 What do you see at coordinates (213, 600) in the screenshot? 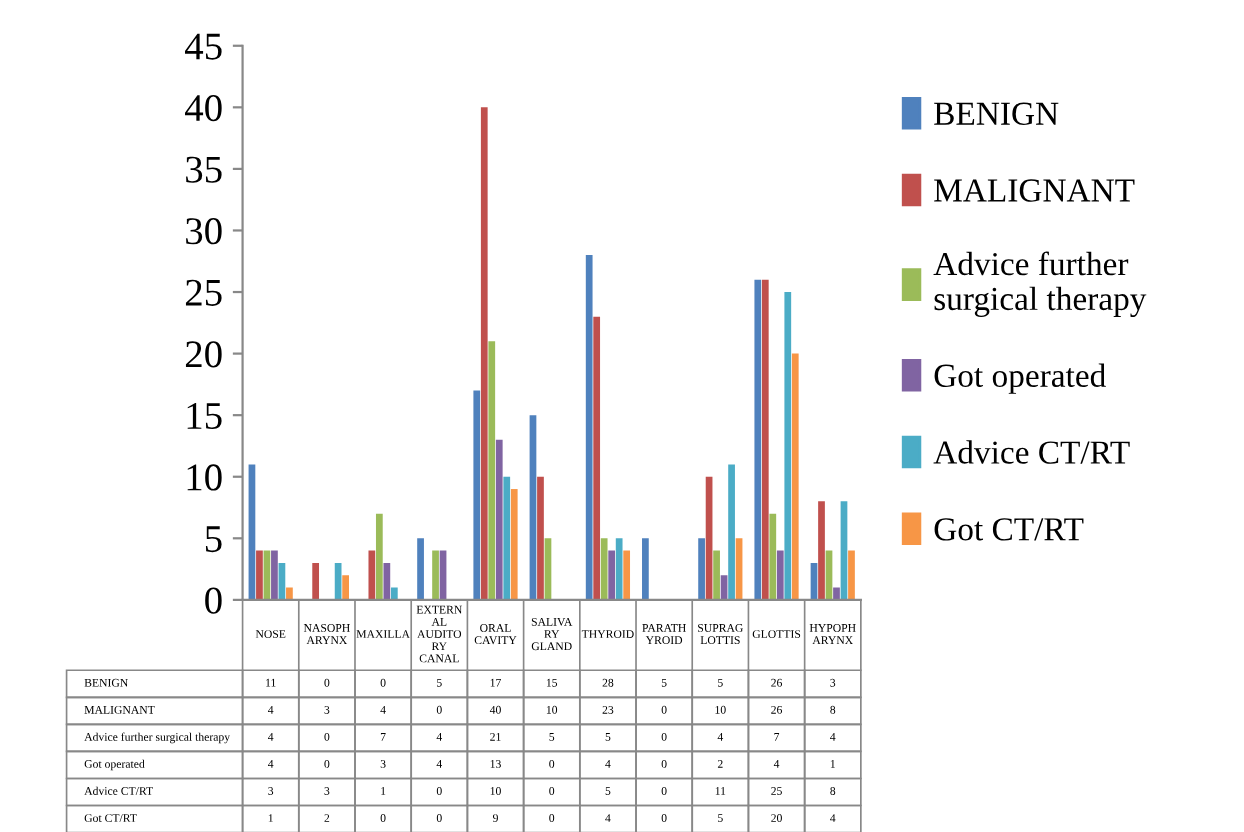
I see `y-tick-label: 0` at bounding box center [213, 600].